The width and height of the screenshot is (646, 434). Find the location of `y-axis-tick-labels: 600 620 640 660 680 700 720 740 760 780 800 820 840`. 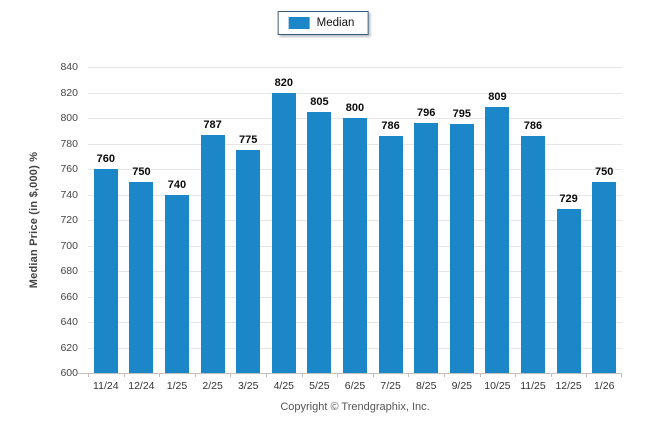

y-axis-tick-labels: 600 620 640 660 680 700 720 740 760 780 800 820 840 is located at coordinates (39, 220).